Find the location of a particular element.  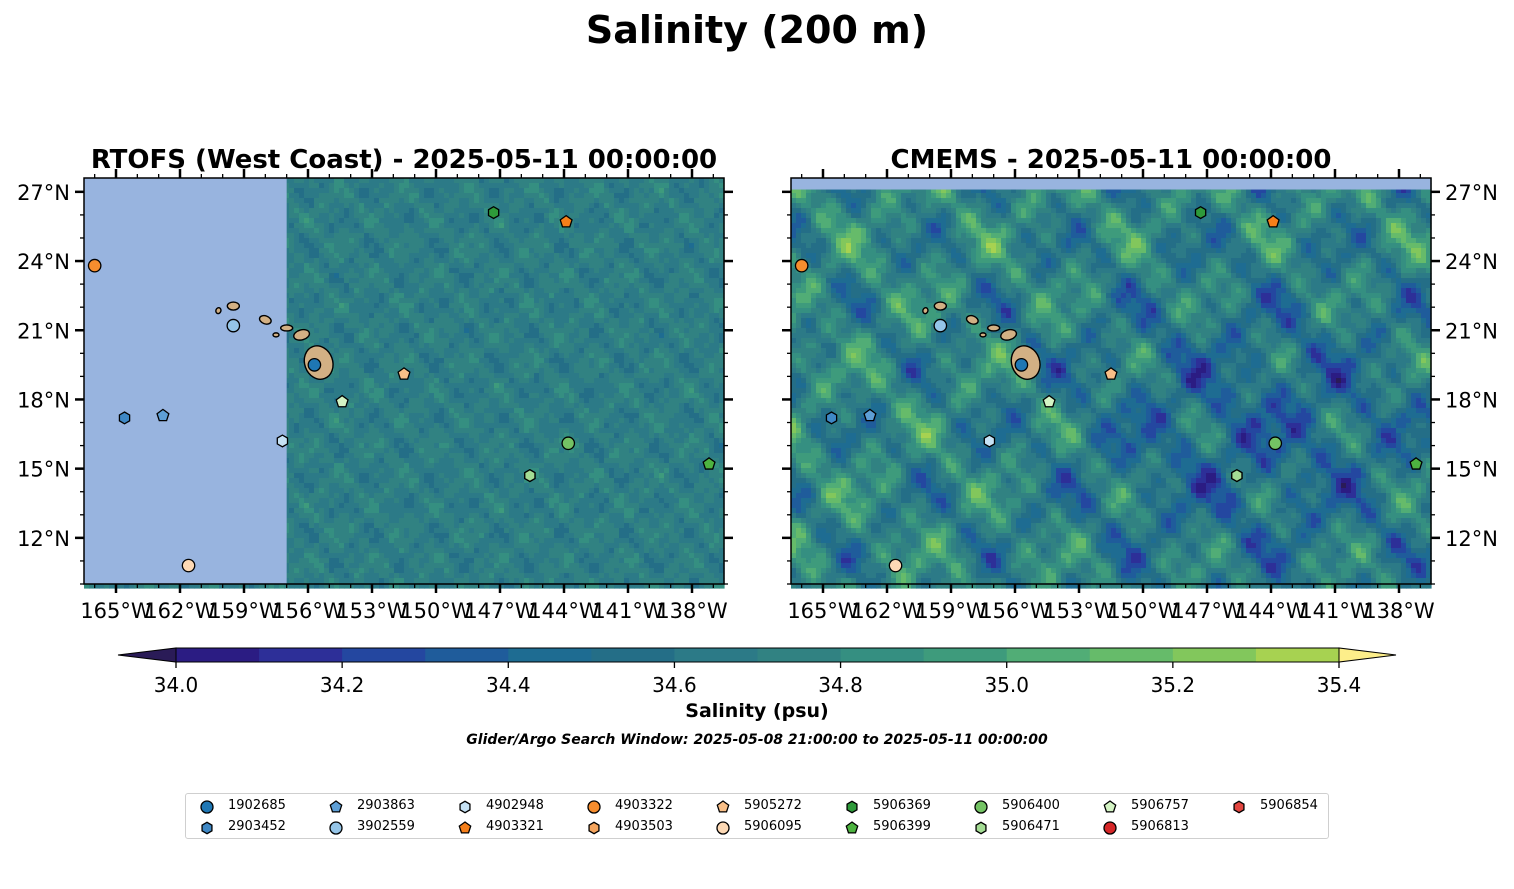

colorbar-label: Salinity (psu) is located at coordinates (757, 711).